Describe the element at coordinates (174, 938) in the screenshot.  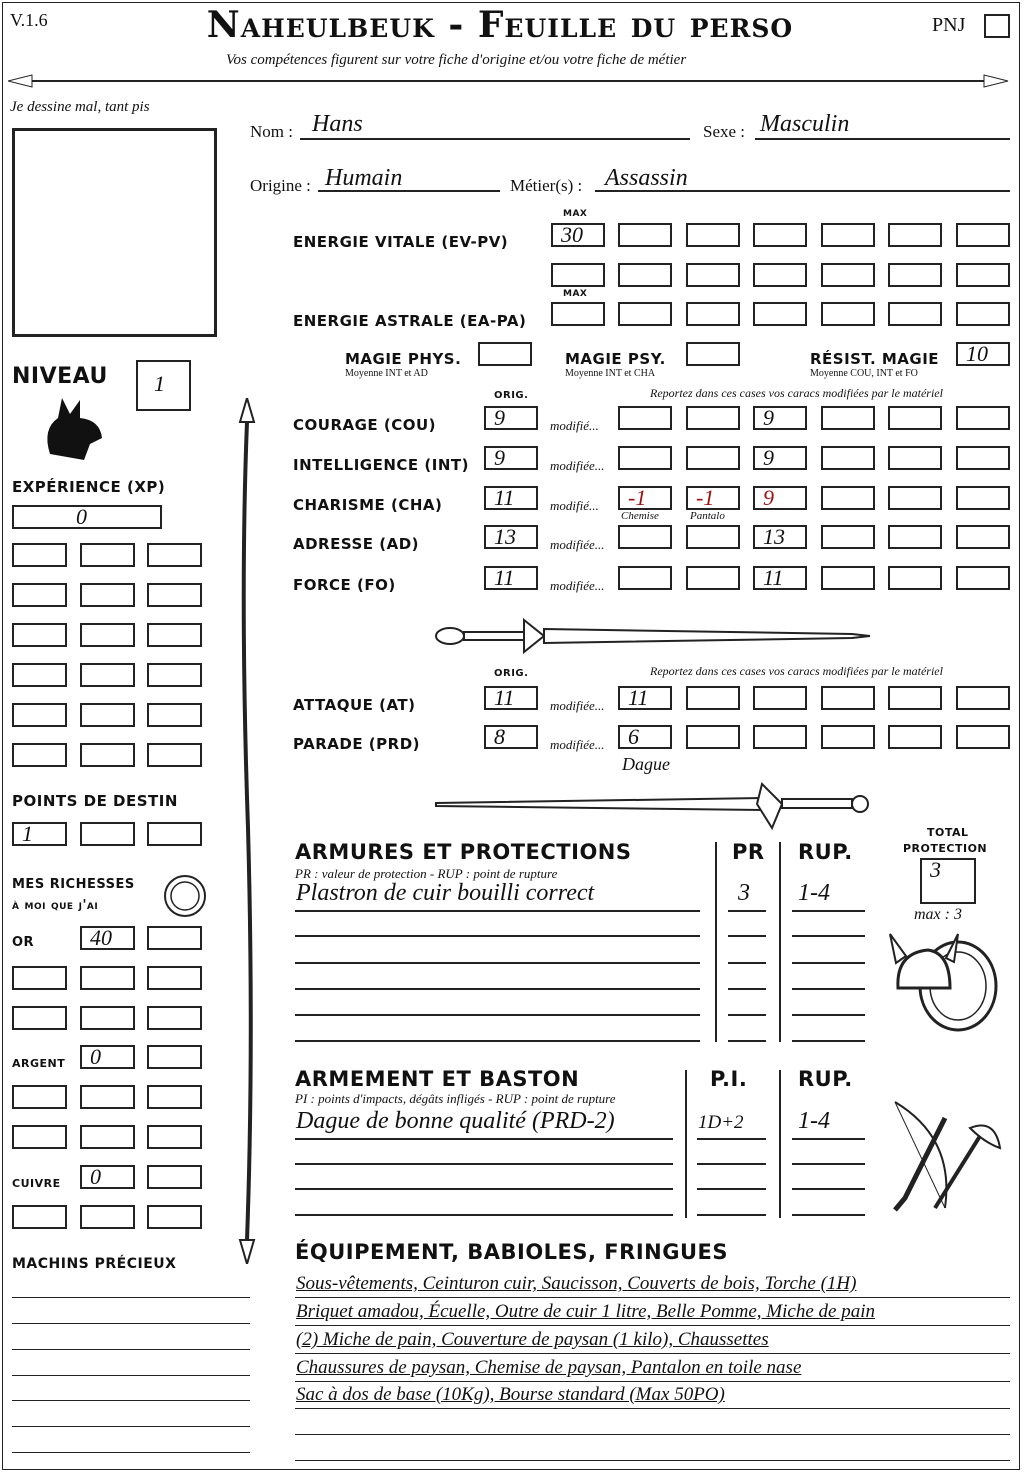
I see `or-box` at that location.